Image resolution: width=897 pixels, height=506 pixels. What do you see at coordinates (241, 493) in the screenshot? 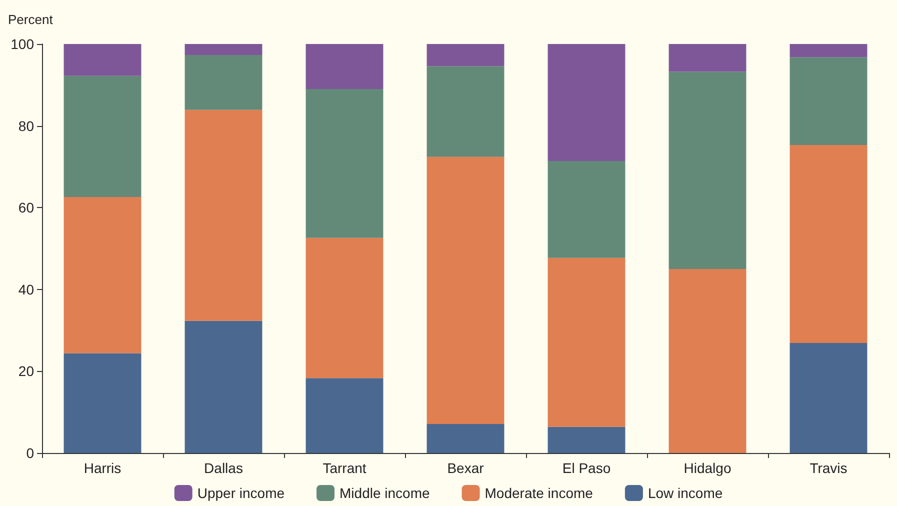
I see `legend-label: Upper income` at bounding box center [241, 493].